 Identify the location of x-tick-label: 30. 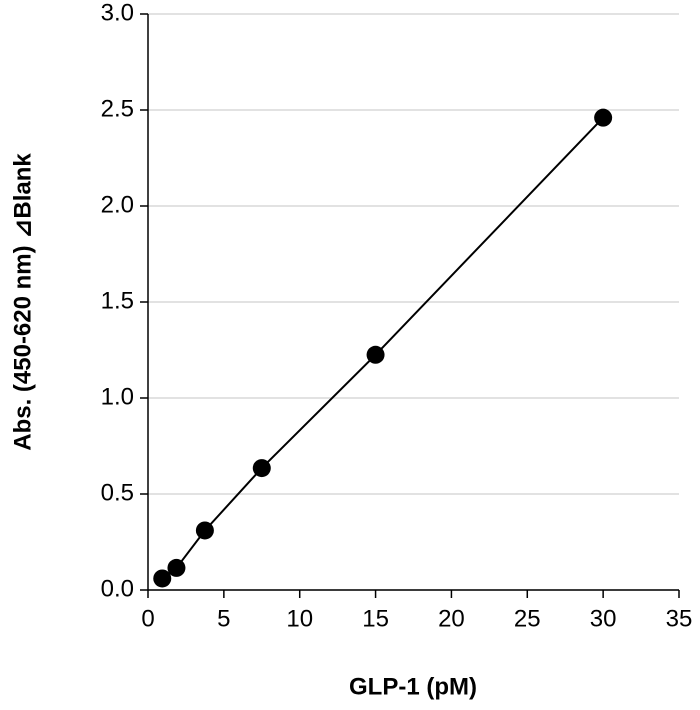
(603, 618).